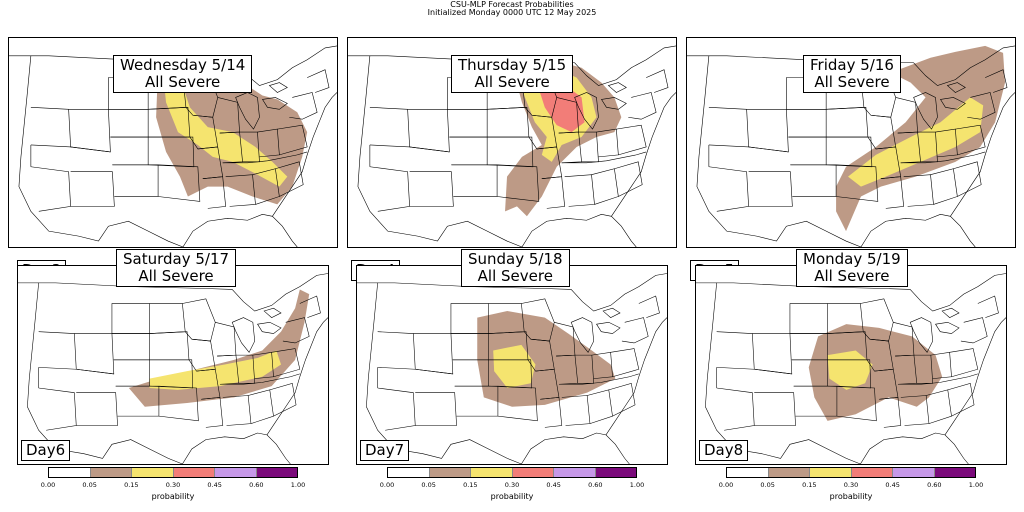  What do you see at coordinates (852, 259) in the screenshot?
I see `panel-date: Monday 5/19` at bounding box center [852, 259].